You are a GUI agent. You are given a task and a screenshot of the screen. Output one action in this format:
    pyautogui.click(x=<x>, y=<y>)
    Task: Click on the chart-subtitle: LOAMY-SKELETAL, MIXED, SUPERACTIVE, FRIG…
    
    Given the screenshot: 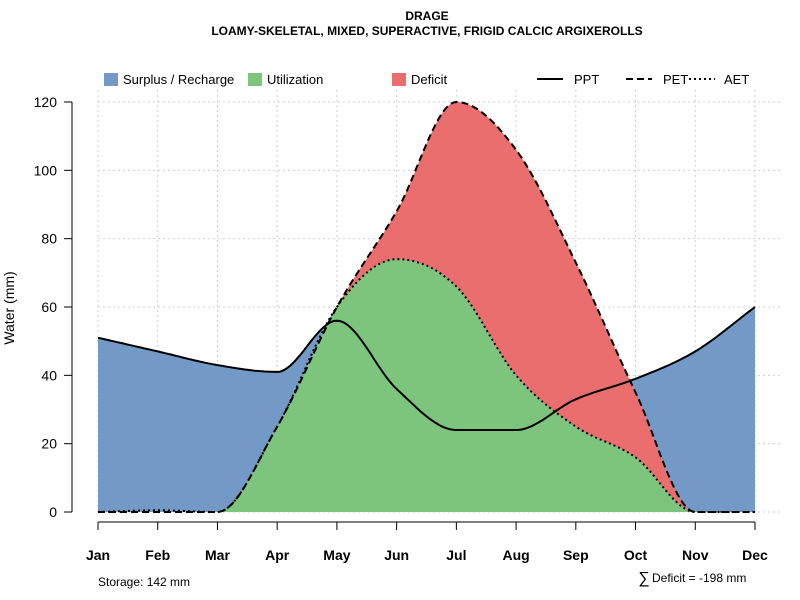 What is the action you would take?
    pyautogui.click(x=426, y=31)
    